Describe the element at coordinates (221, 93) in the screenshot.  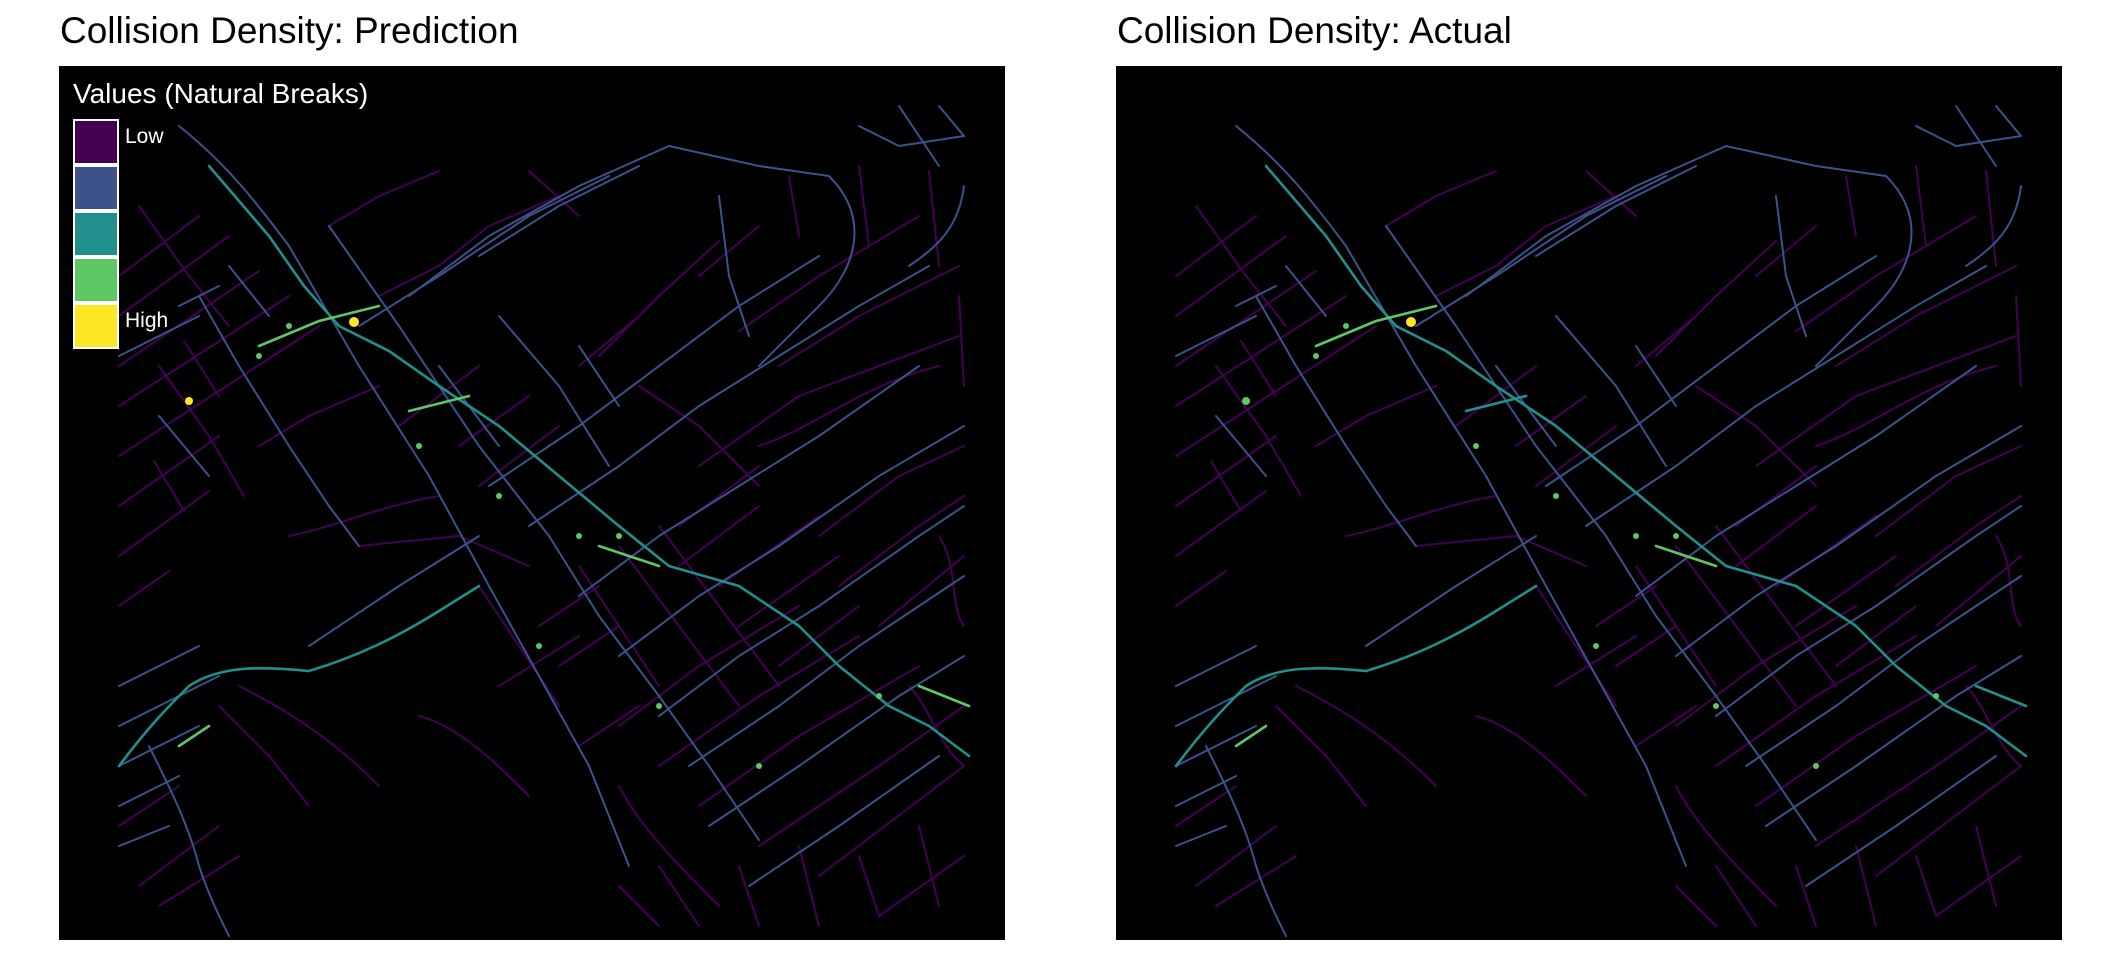
I see `legend-title: Values (Natural Breaks)` at that location.